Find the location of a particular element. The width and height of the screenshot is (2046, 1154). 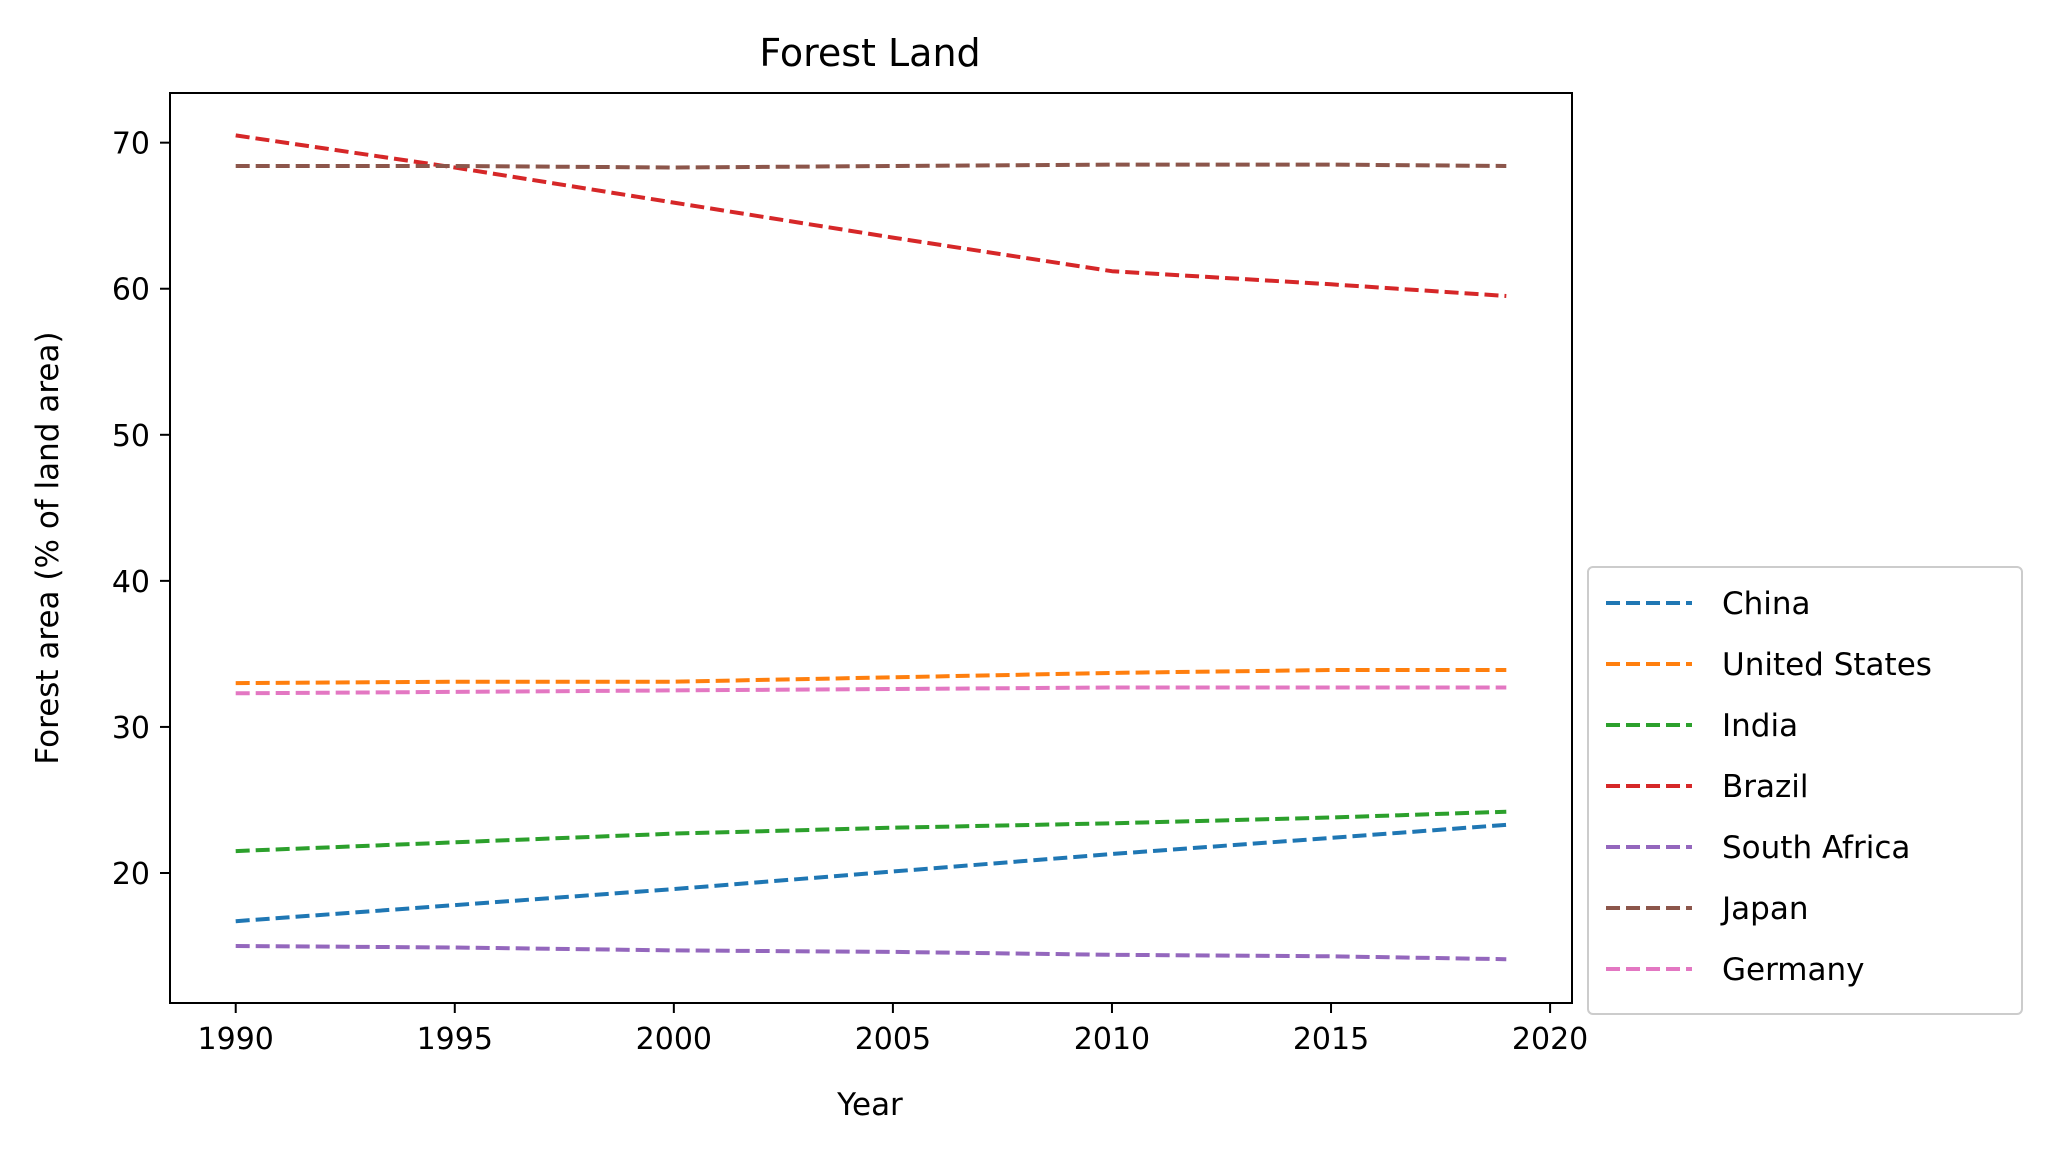

y-tick-label: 60 is located at coordinates (131, 290).